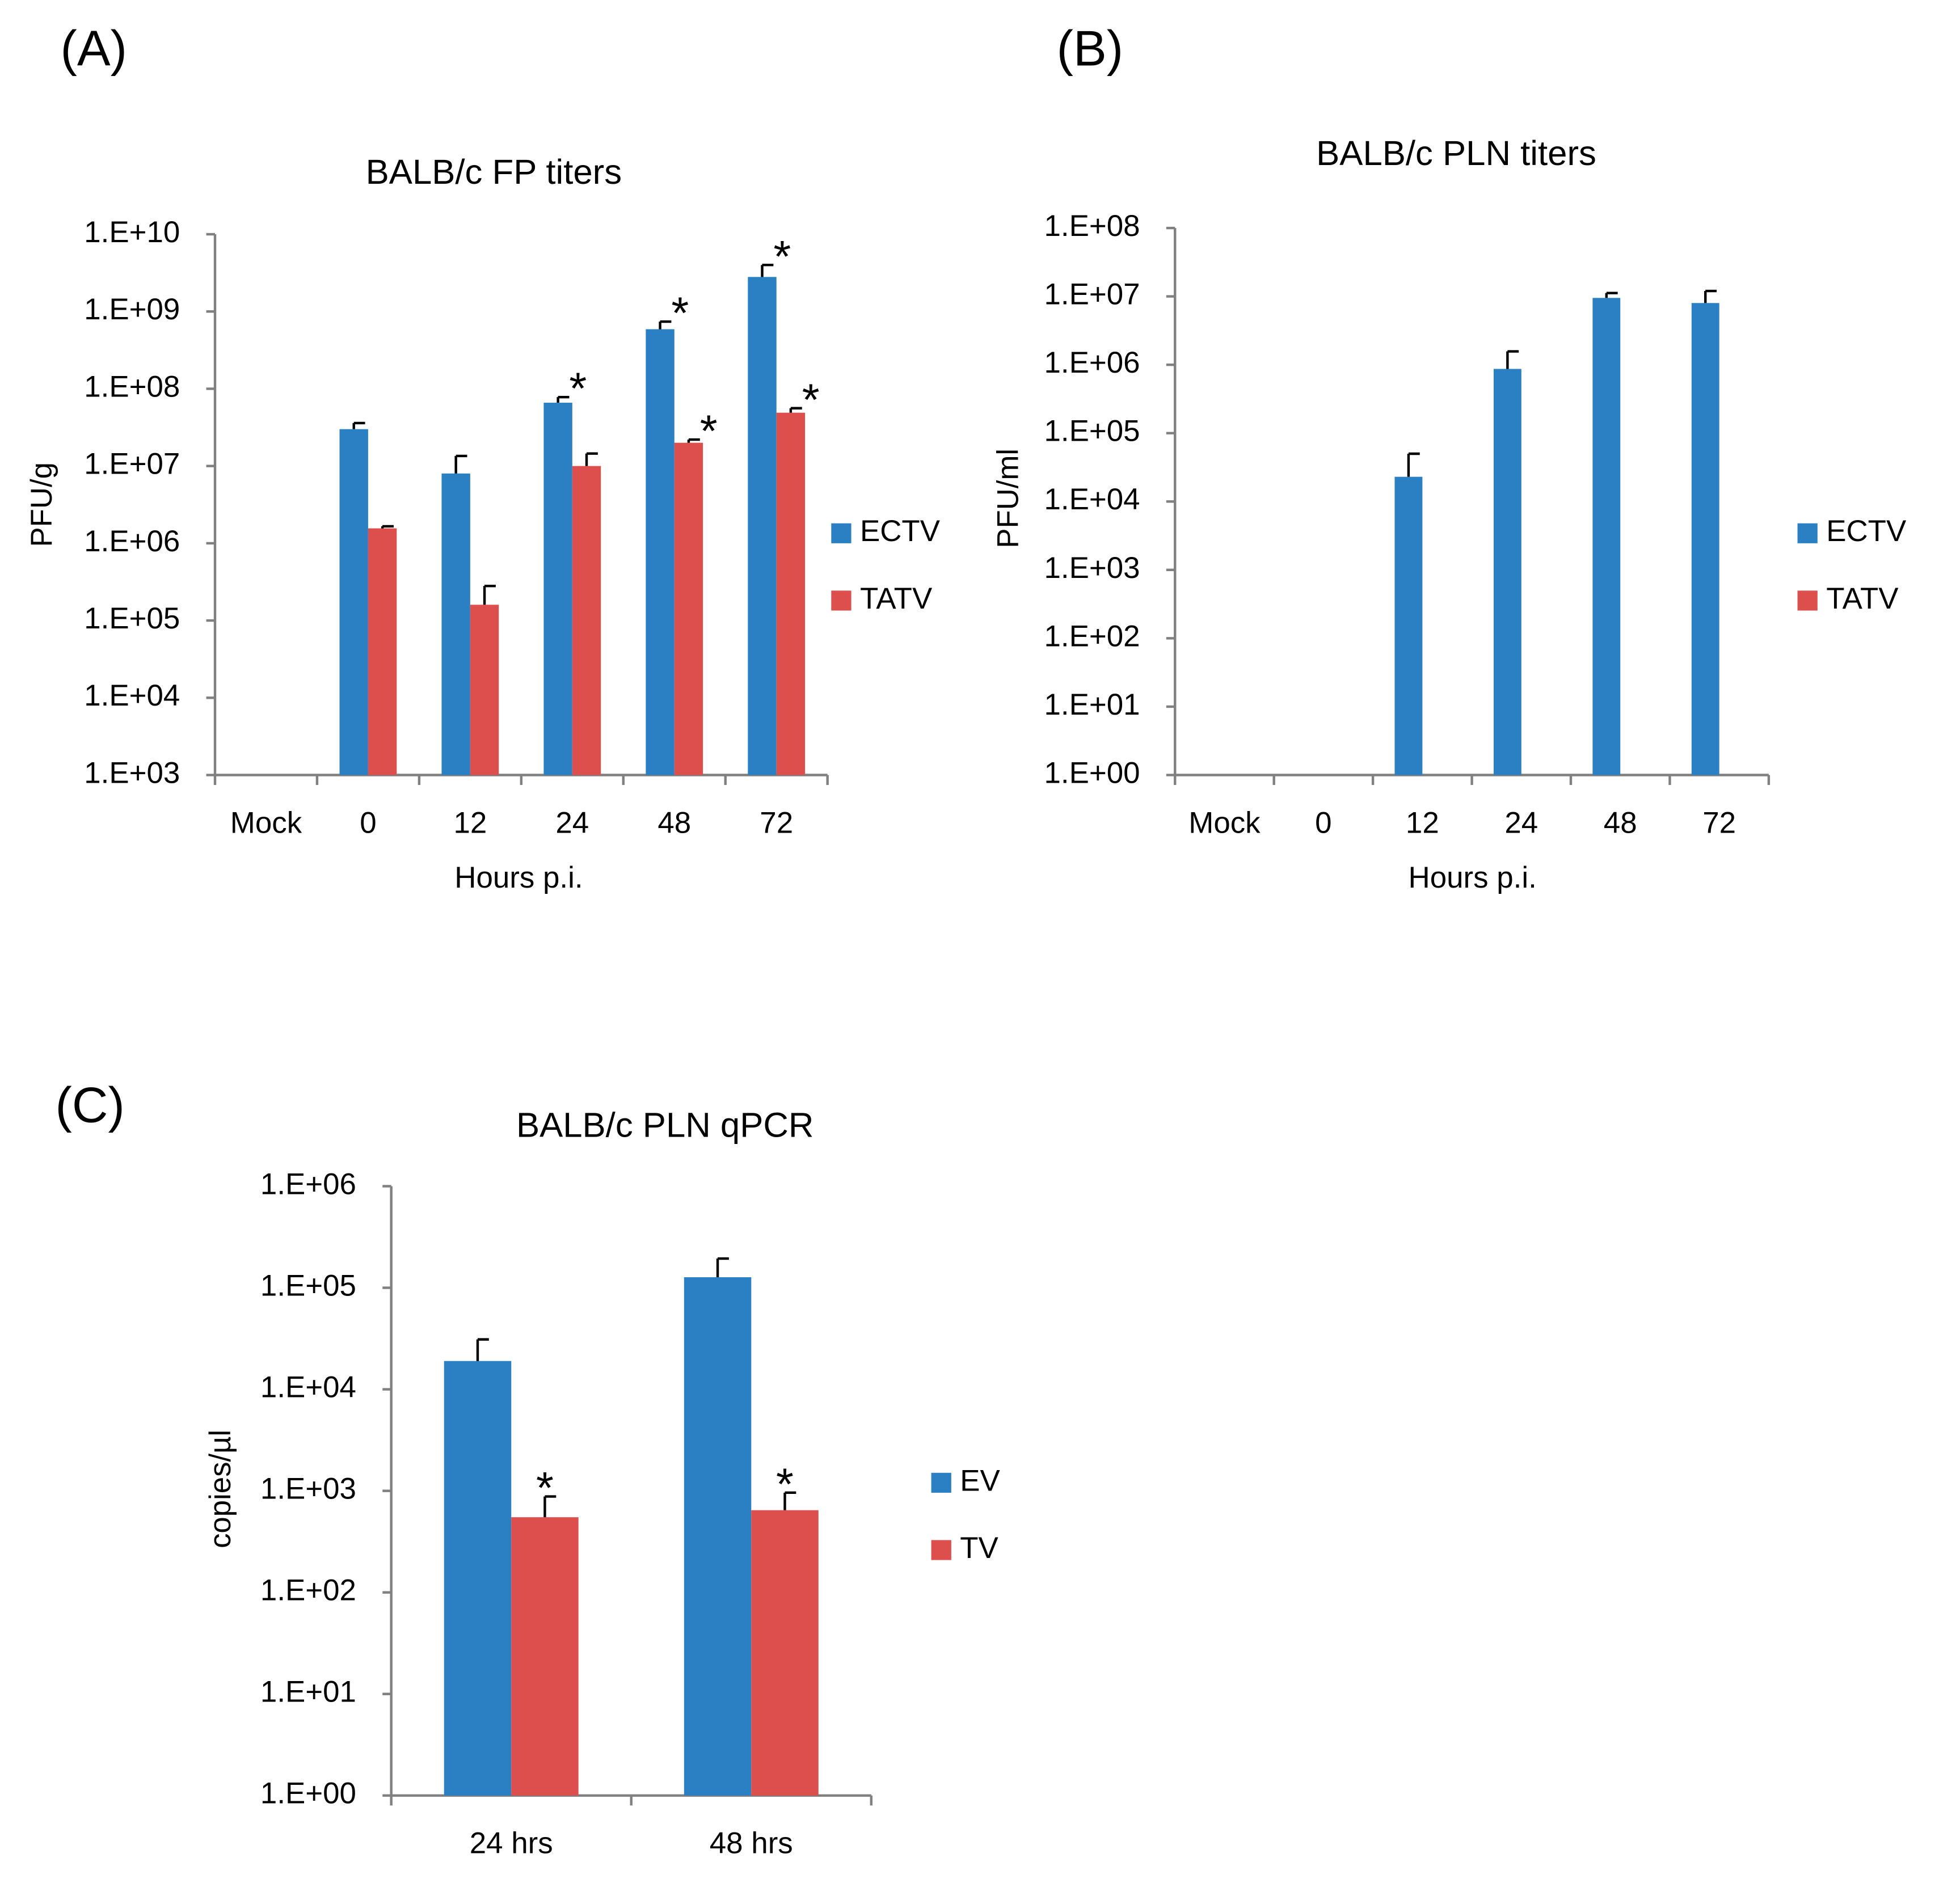  What do you see at coordinates (980, 1480) in the screenshot?
I see `legend-label: EV` at bounding box center [980, 1480].